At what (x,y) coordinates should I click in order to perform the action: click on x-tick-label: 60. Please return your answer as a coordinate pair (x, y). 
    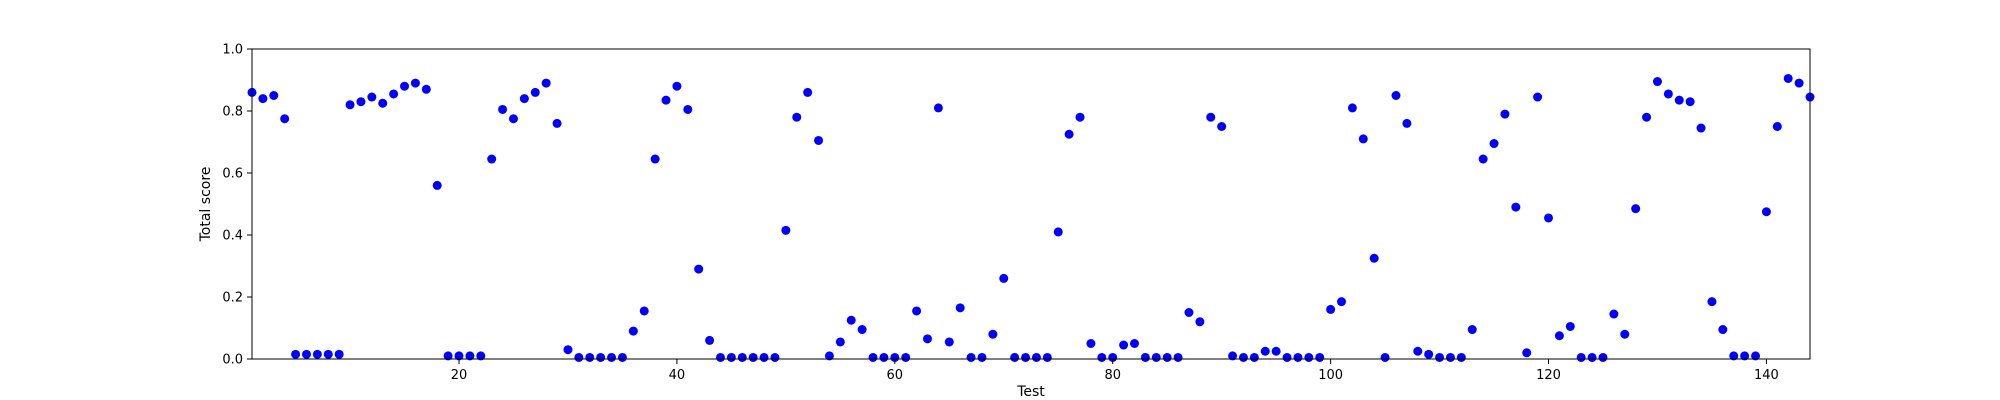
    Looking at the image, I should click on (895, 375).